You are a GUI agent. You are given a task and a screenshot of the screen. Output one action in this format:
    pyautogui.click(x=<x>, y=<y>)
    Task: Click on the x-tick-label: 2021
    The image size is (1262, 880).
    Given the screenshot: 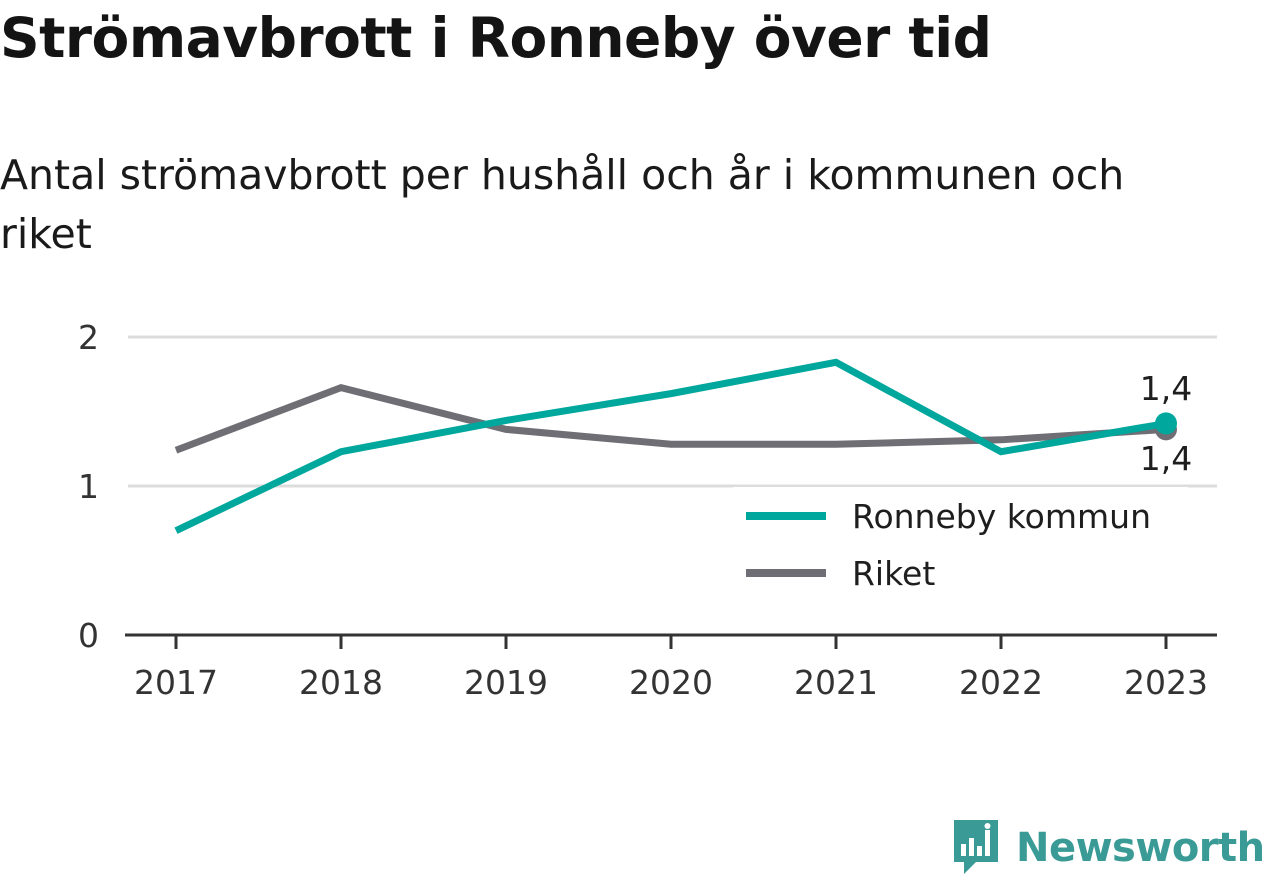 What is the action you would take?
    pyautogui.click(x=836, y=682)
    